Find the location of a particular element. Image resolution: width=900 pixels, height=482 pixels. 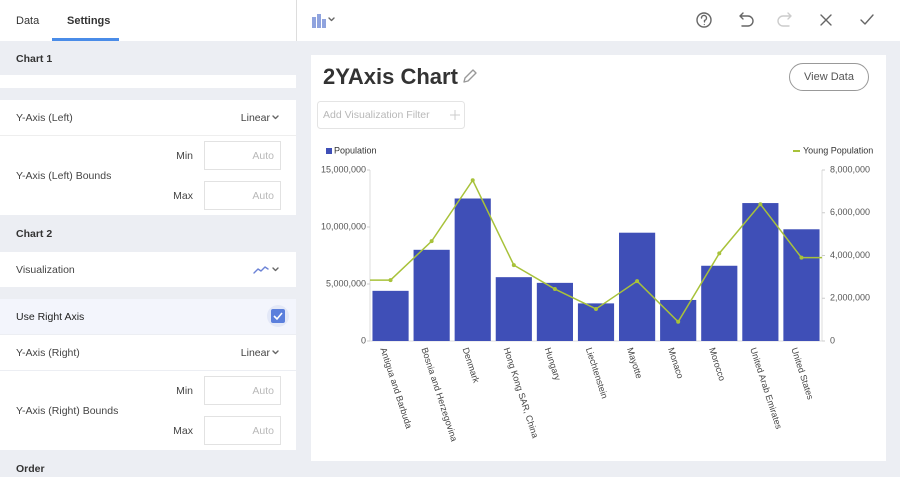

tab-active: Settings is located at coordinates (88, 21).